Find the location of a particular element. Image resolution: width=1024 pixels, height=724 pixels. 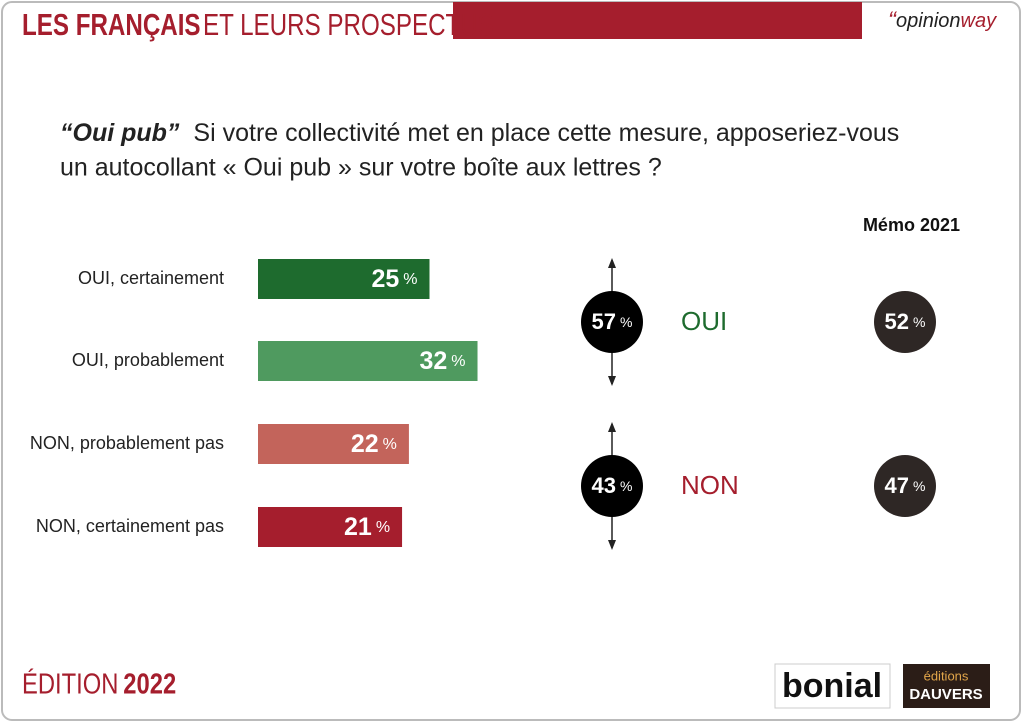

value-label: 21% is located at coordinates (367, 527).